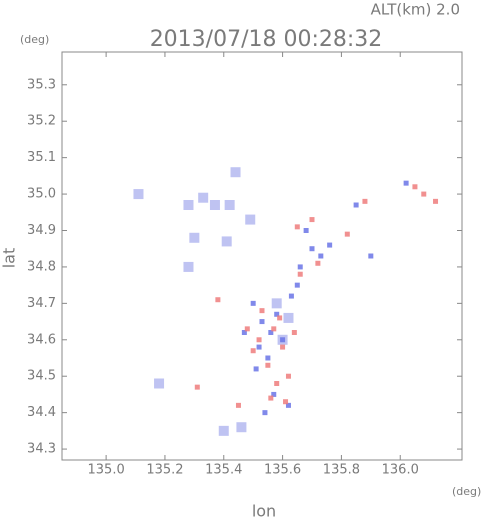 Image resolution: width=491 pixels, height=521 pixels. What do you see at coordinates (41, 157) in the screenshot?
I see `y-tick-label: 35.1` at bounding box center [41, 157].